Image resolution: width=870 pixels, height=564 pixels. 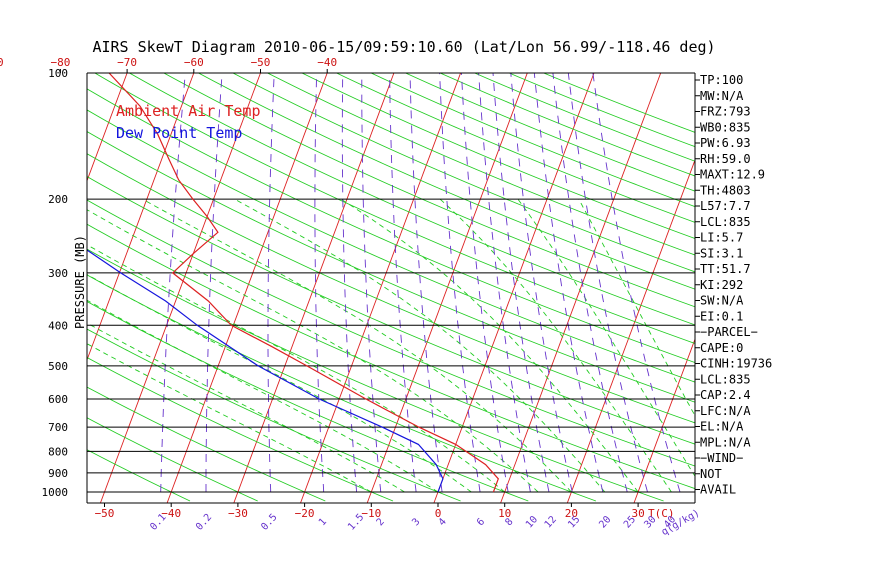 What do you see at coordinates (722, 301) in the screenshot?
I see `index-item: SW:N/A` at bounding box center [722, 301].